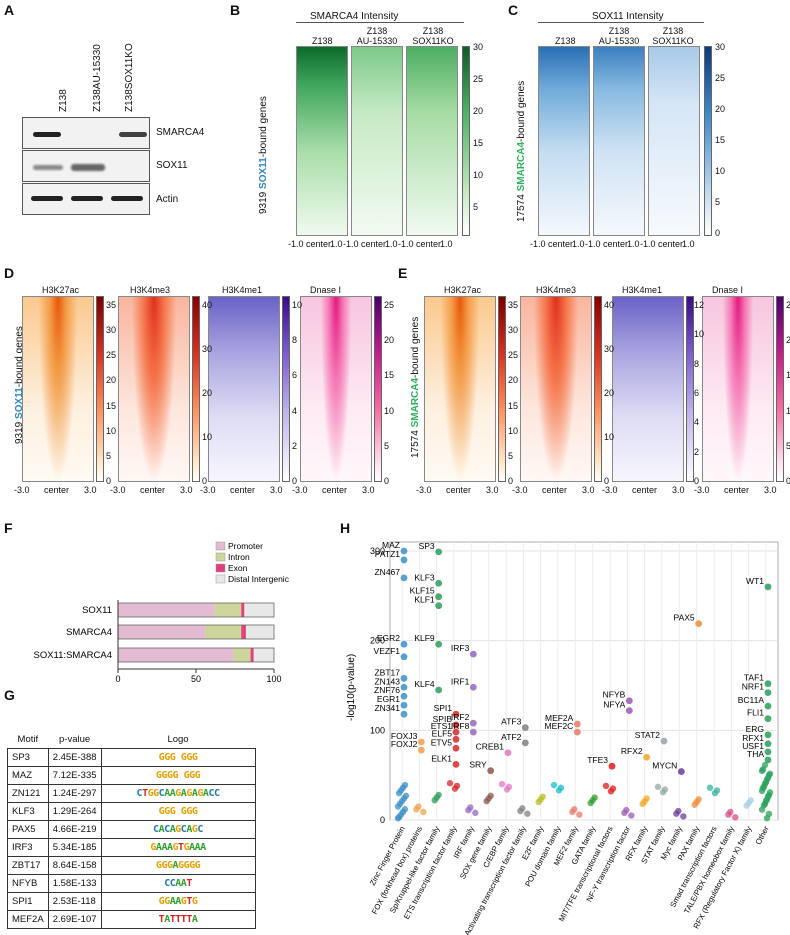 Image resolution: width=790 pixels, height=935 pixels. I want to click on point-label: ETV5, so click(442, 742).